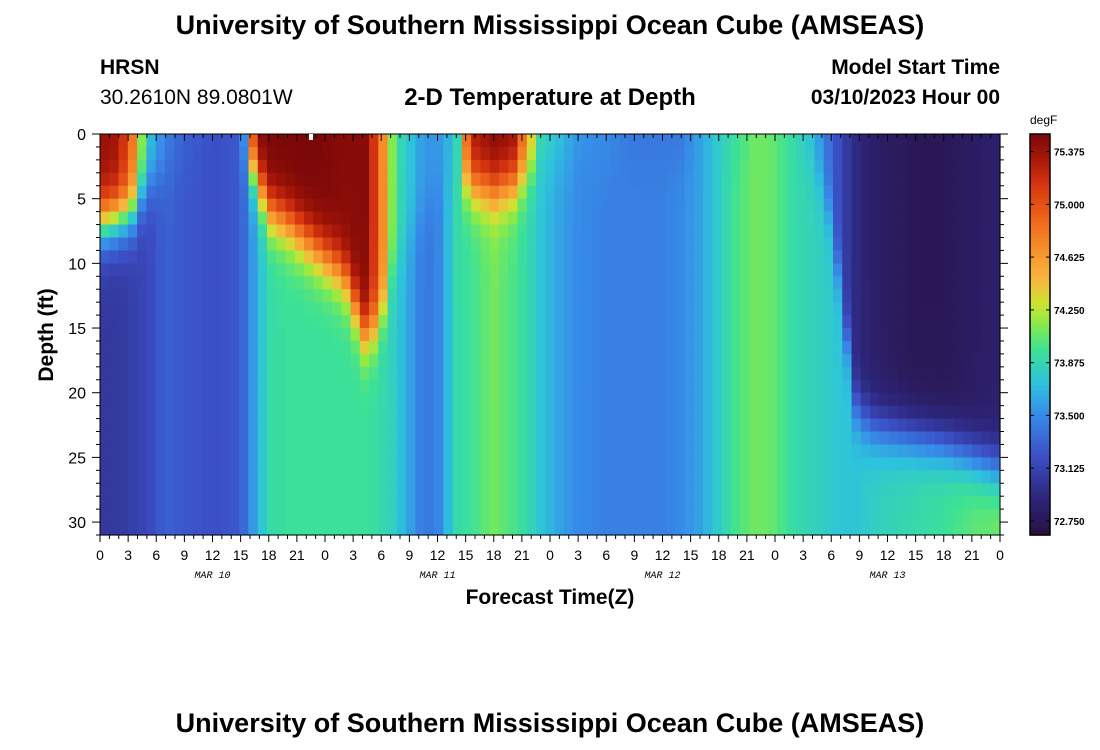  I want to click on x-axis-label: Forecast Time(Z), so click(550, 597).